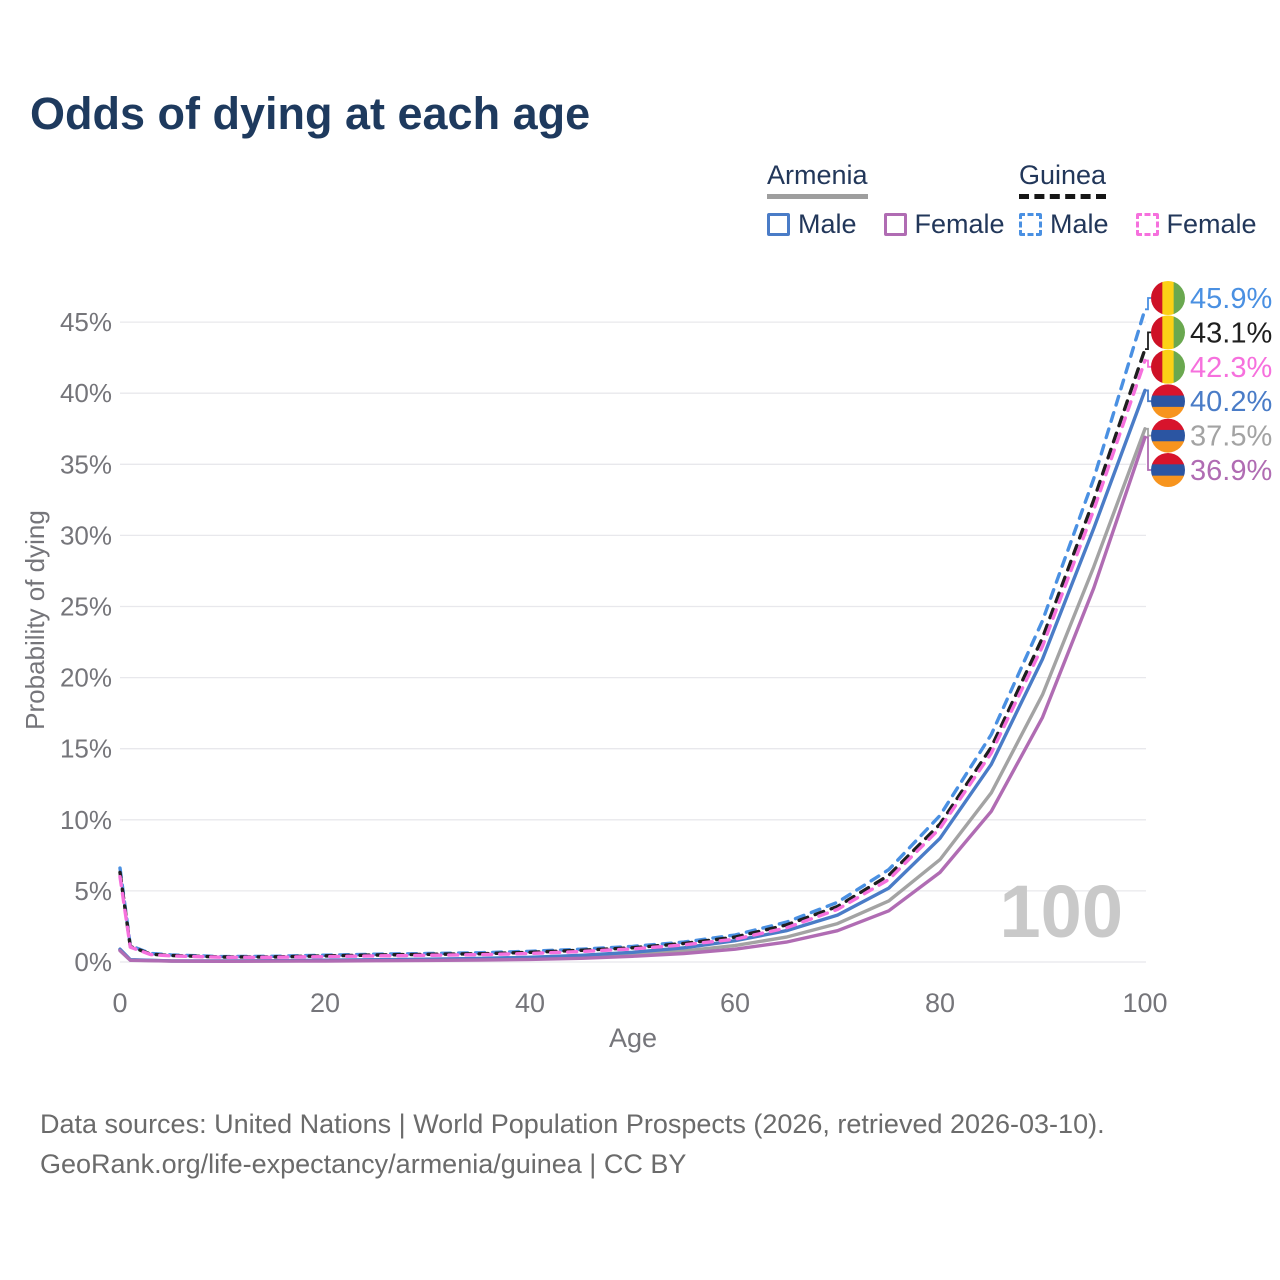  I want to click on end-value-guinea-male: 45.9%, so click(1231, 299).